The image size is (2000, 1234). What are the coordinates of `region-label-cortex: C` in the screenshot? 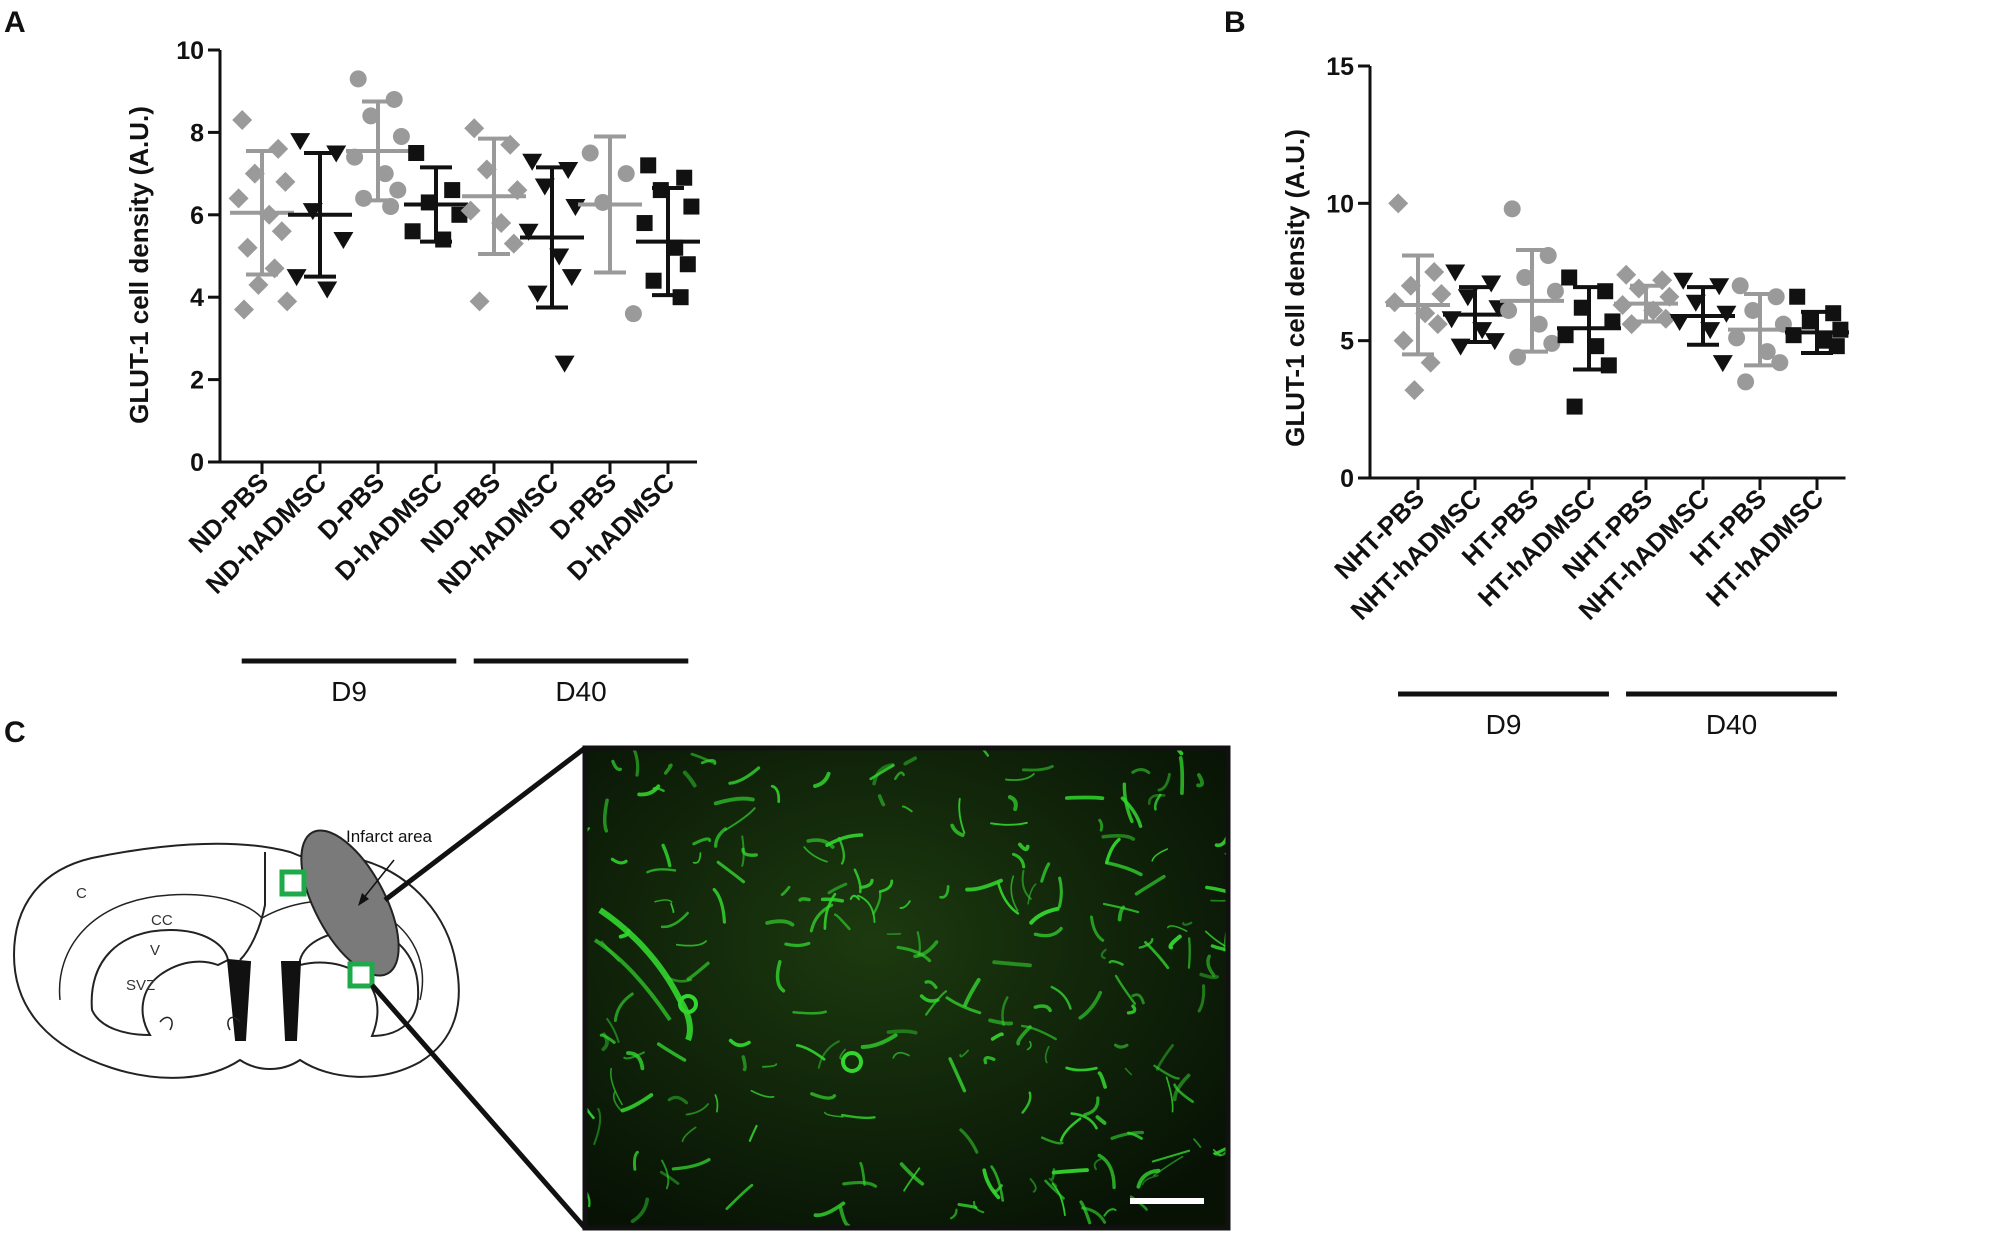 It's located at (81, 893).